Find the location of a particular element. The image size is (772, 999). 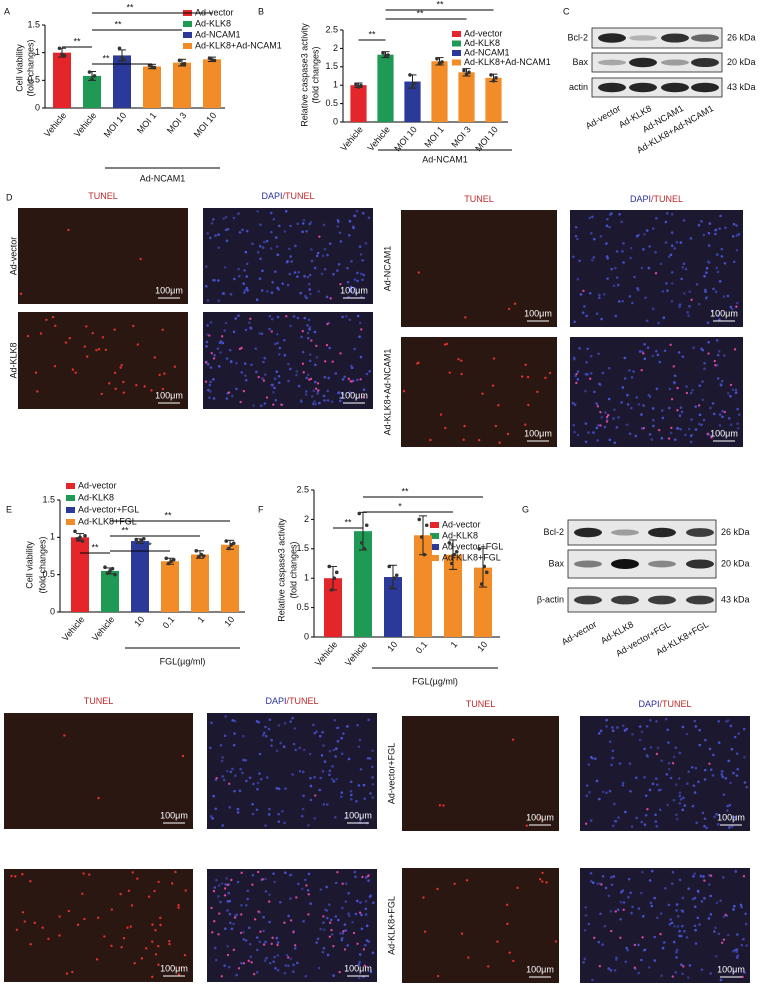

legend-swatch is located at coordinates (187, 24).